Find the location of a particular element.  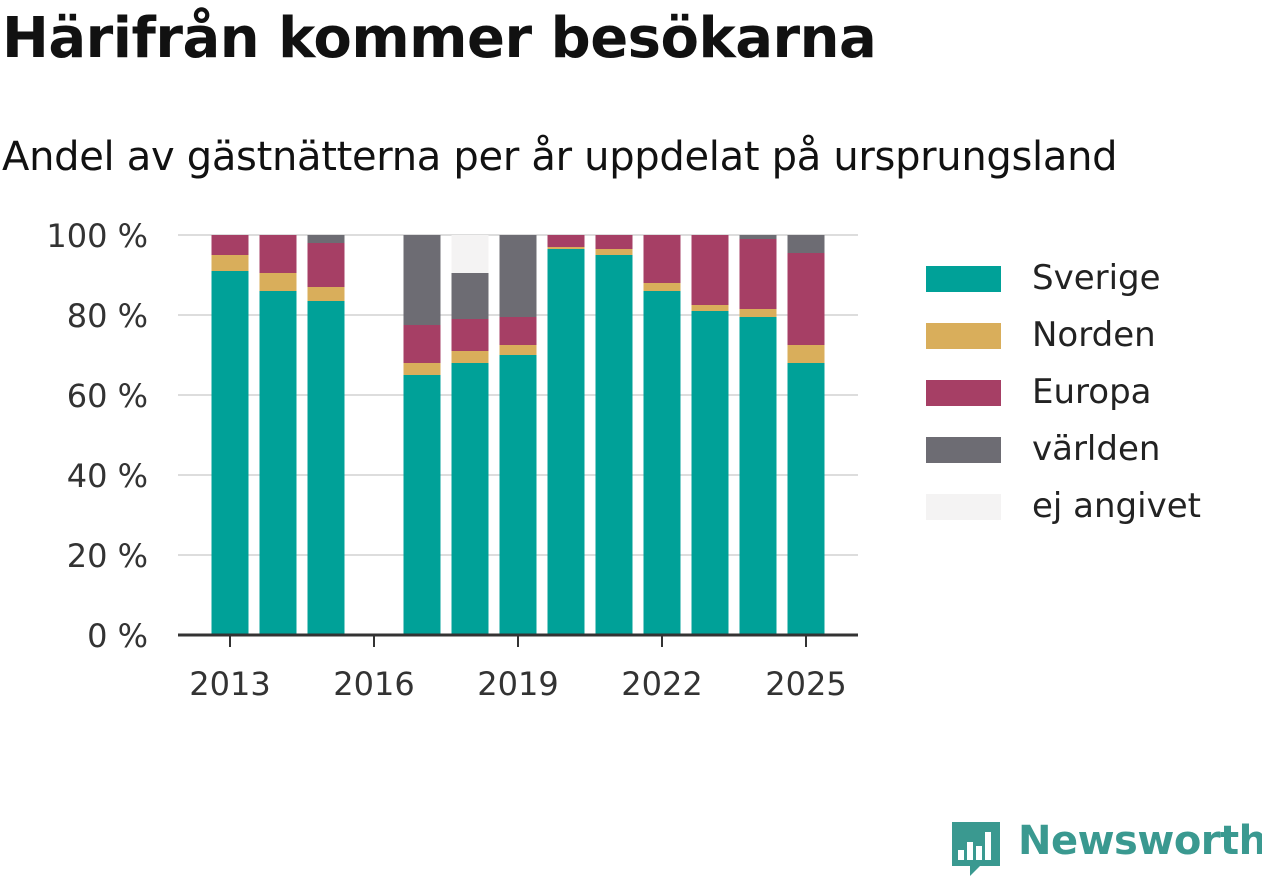

x-tick-label: 2013 is located at coordinates (229, 684).